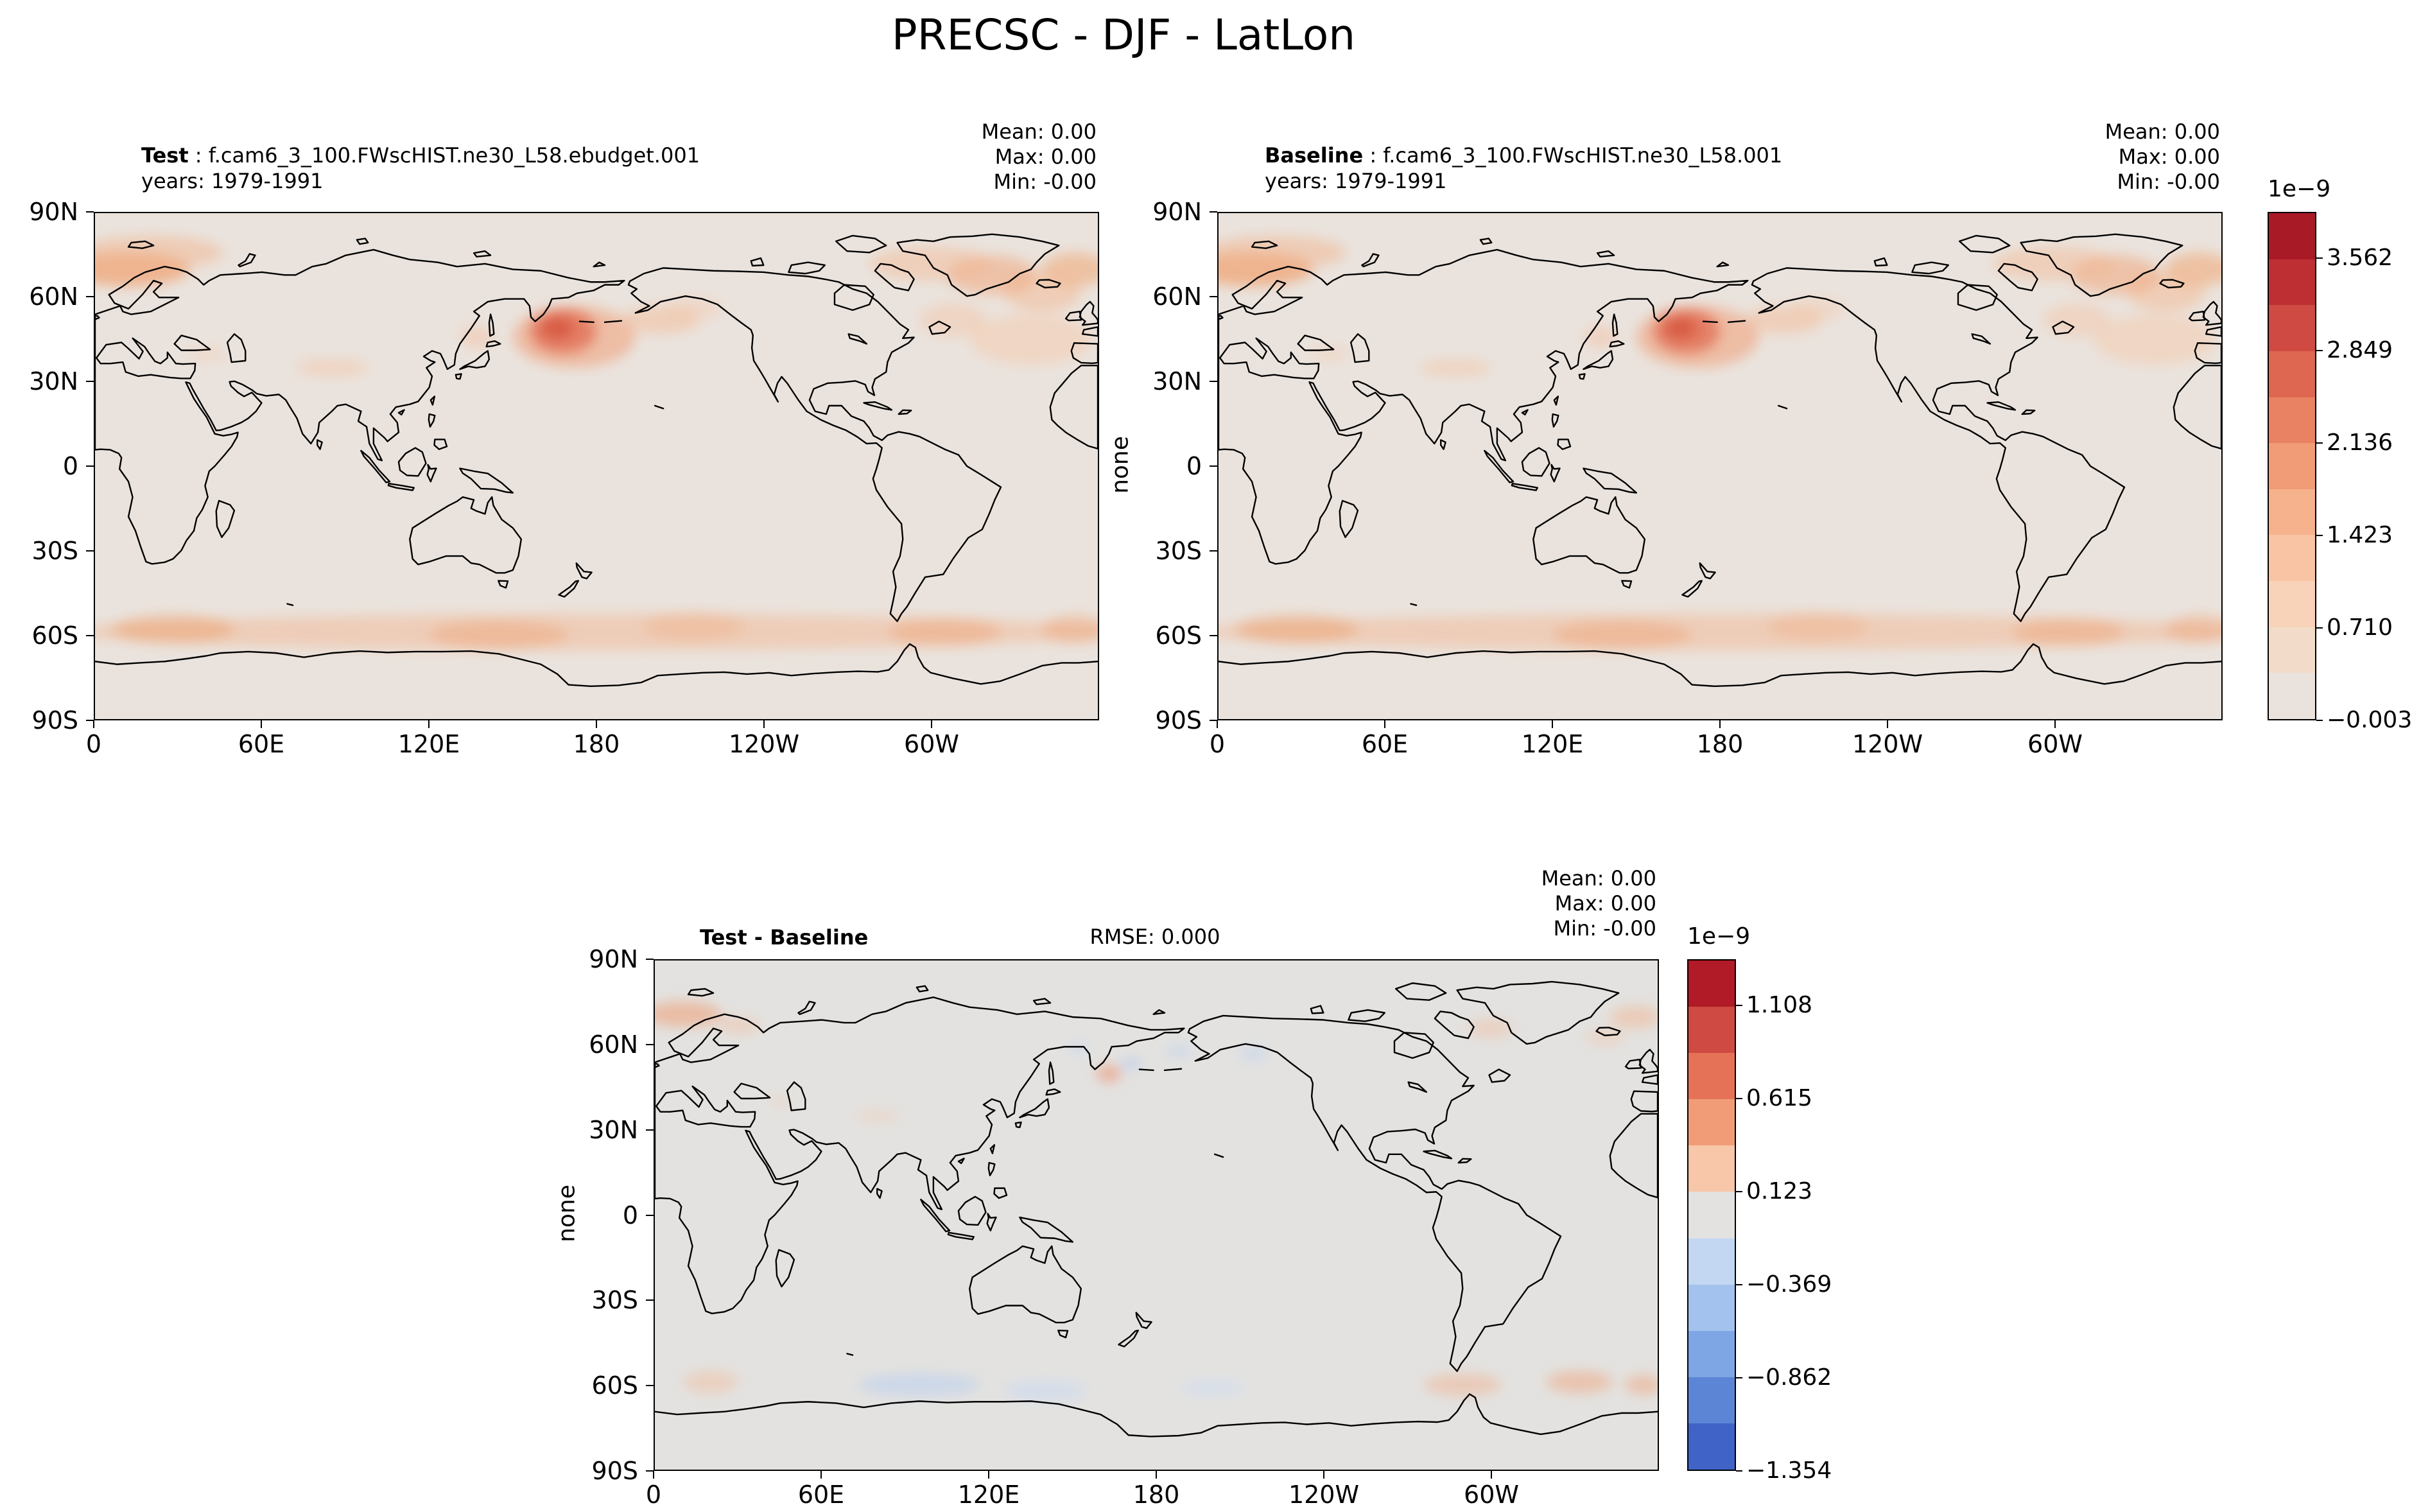 This screenshot has height=1512, width=2421. What do you see at coordinates (1356, 181) in the screenshot?
I see `baseline-years: years: 1979-1991` at bounding box center [1356, 181].